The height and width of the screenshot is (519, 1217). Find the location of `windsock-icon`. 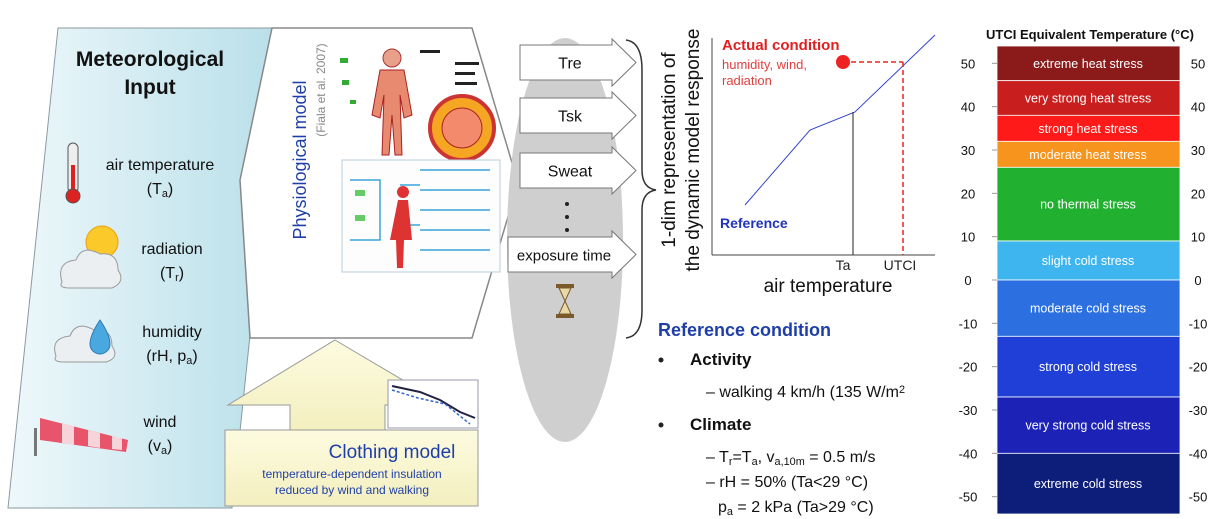

windsock-icon is located at coordinates (81, 437).